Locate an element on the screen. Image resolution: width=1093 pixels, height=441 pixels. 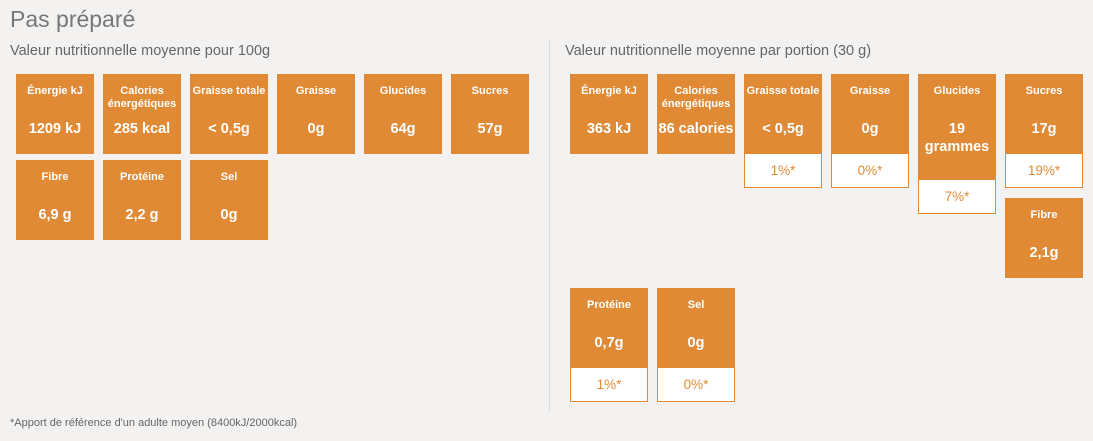
portion-tile-sugars: Sucres 17g 19%* is located at coordinates (1044, 131).